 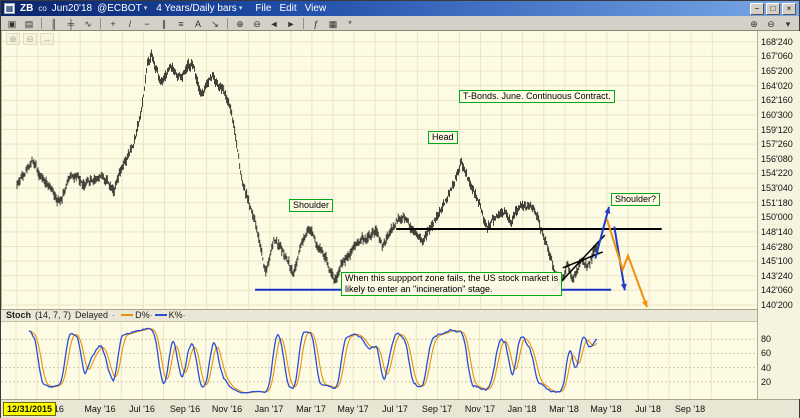 I want to click on maximize-button: □, so click(x=773, y=8).